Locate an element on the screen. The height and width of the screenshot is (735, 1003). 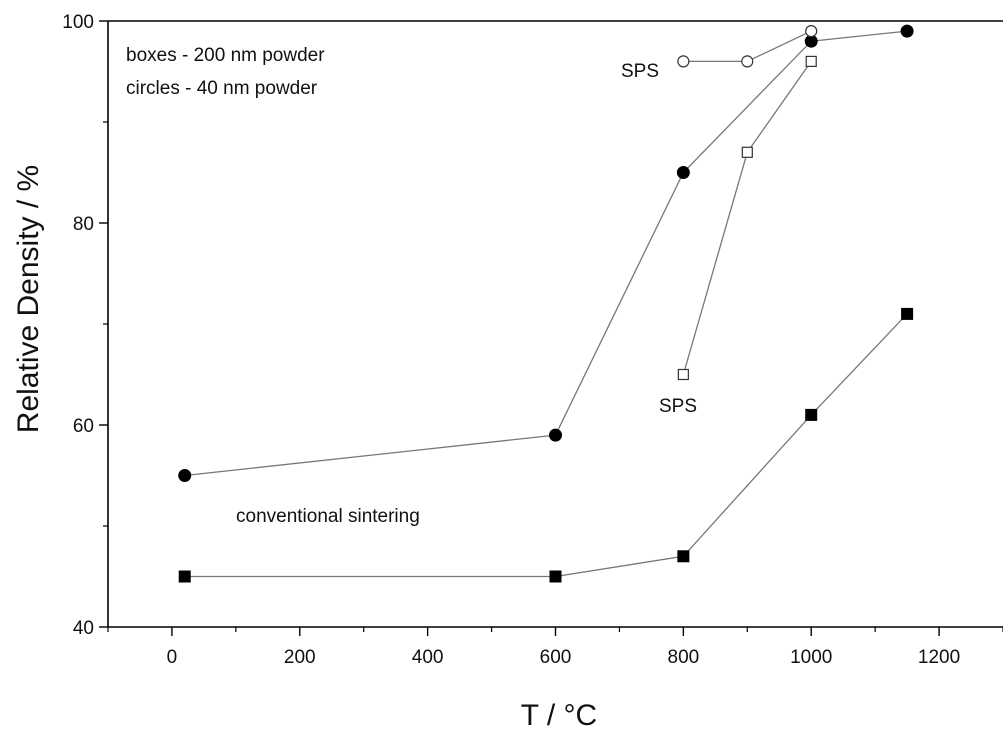
conventional-sintering-label: conventional sintering is located at coordinates (328, 516).